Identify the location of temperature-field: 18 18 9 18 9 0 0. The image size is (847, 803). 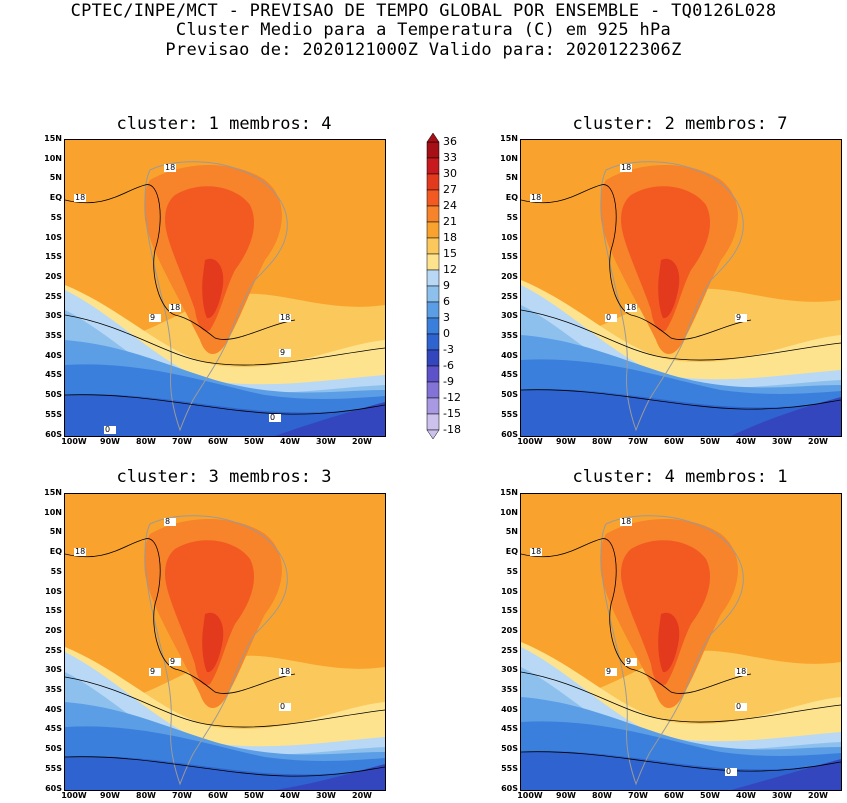
(681, 642).